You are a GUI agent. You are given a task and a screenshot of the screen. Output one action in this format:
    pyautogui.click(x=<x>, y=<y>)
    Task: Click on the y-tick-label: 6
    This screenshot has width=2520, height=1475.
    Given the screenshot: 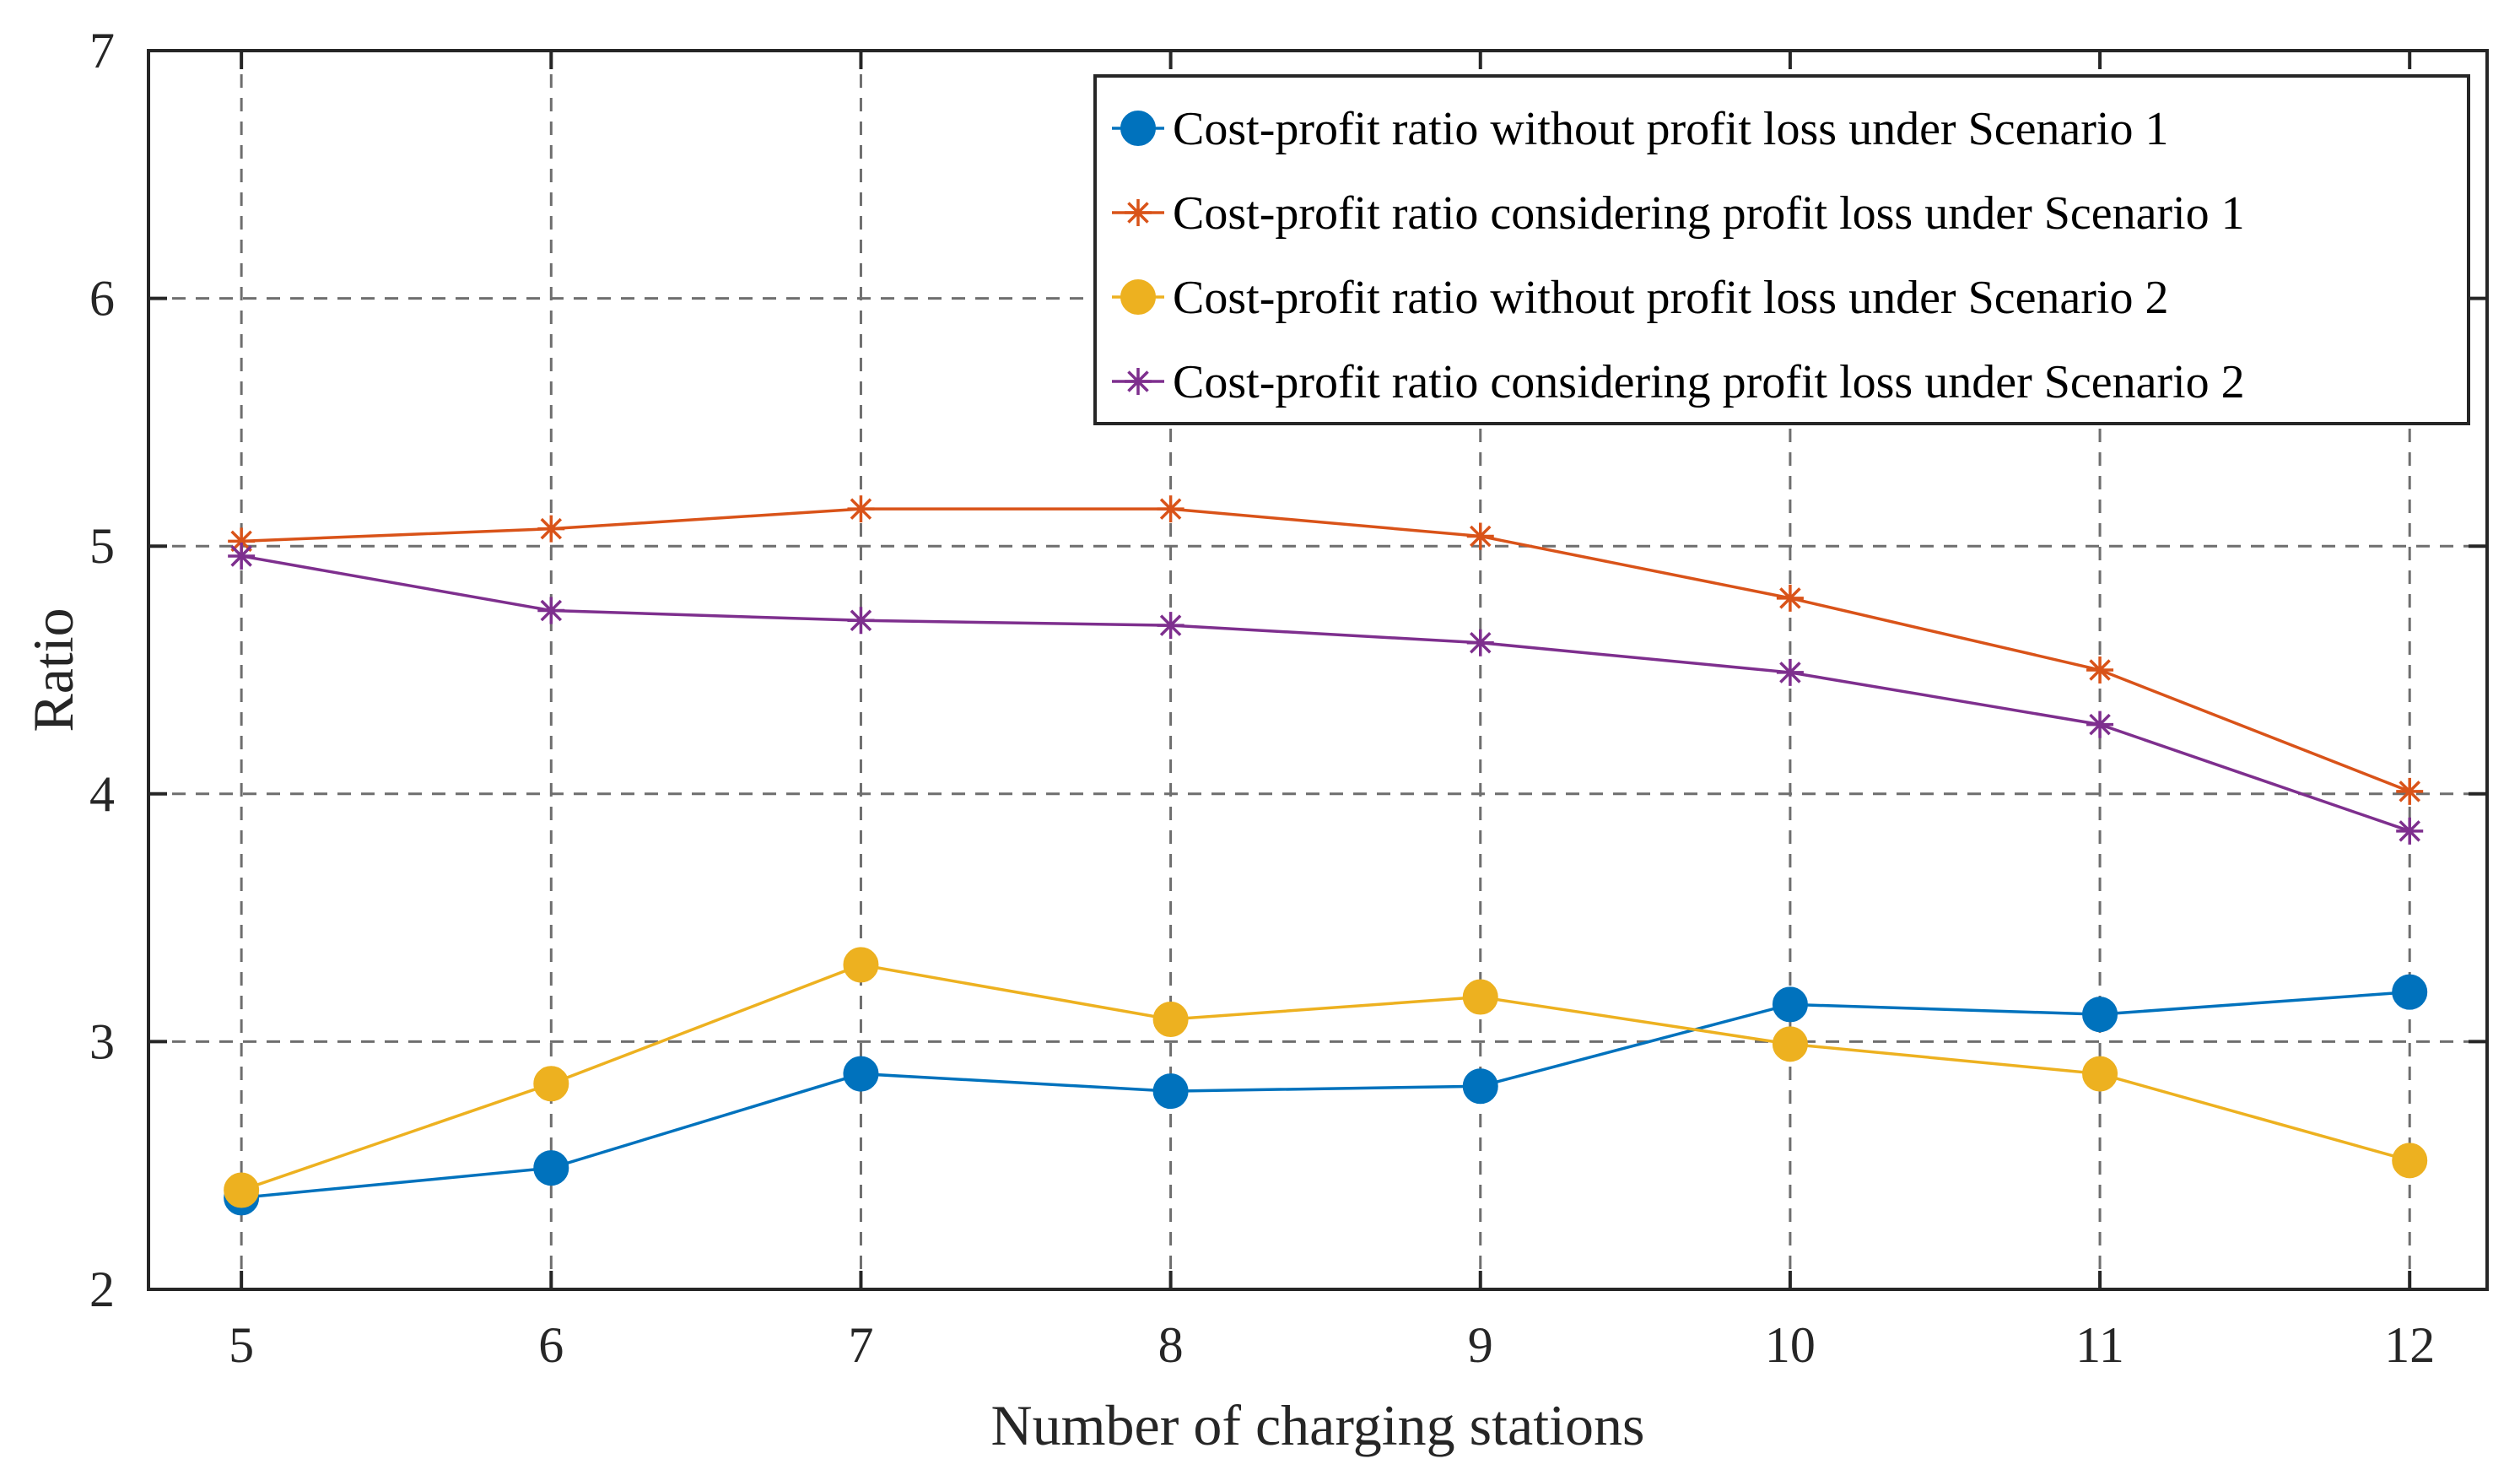 What is the action you would take?
    pyautogui.click(x=102, y=299)
    